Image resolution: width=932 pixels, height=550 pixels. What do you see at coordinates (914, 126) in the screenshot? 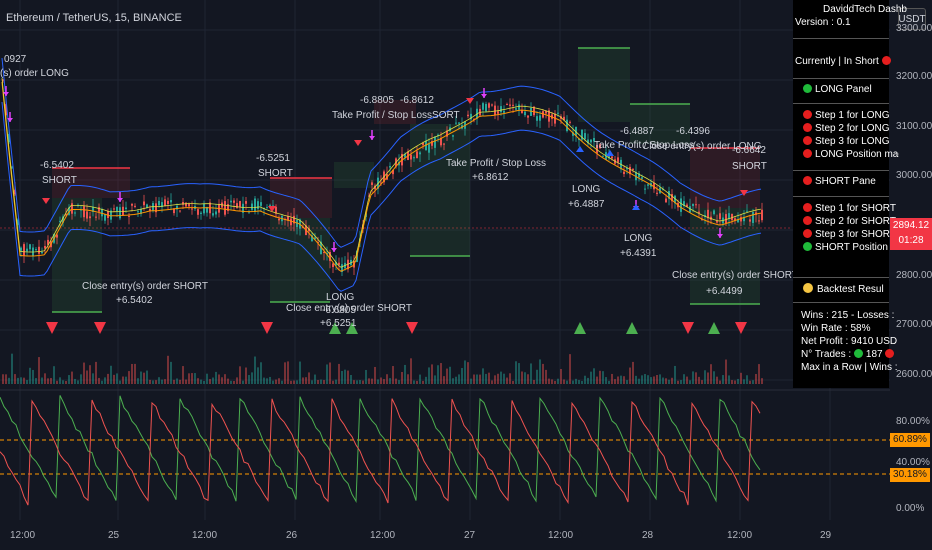
I see `price-axis-label: 3100.00` at bounding box center [914, 126].